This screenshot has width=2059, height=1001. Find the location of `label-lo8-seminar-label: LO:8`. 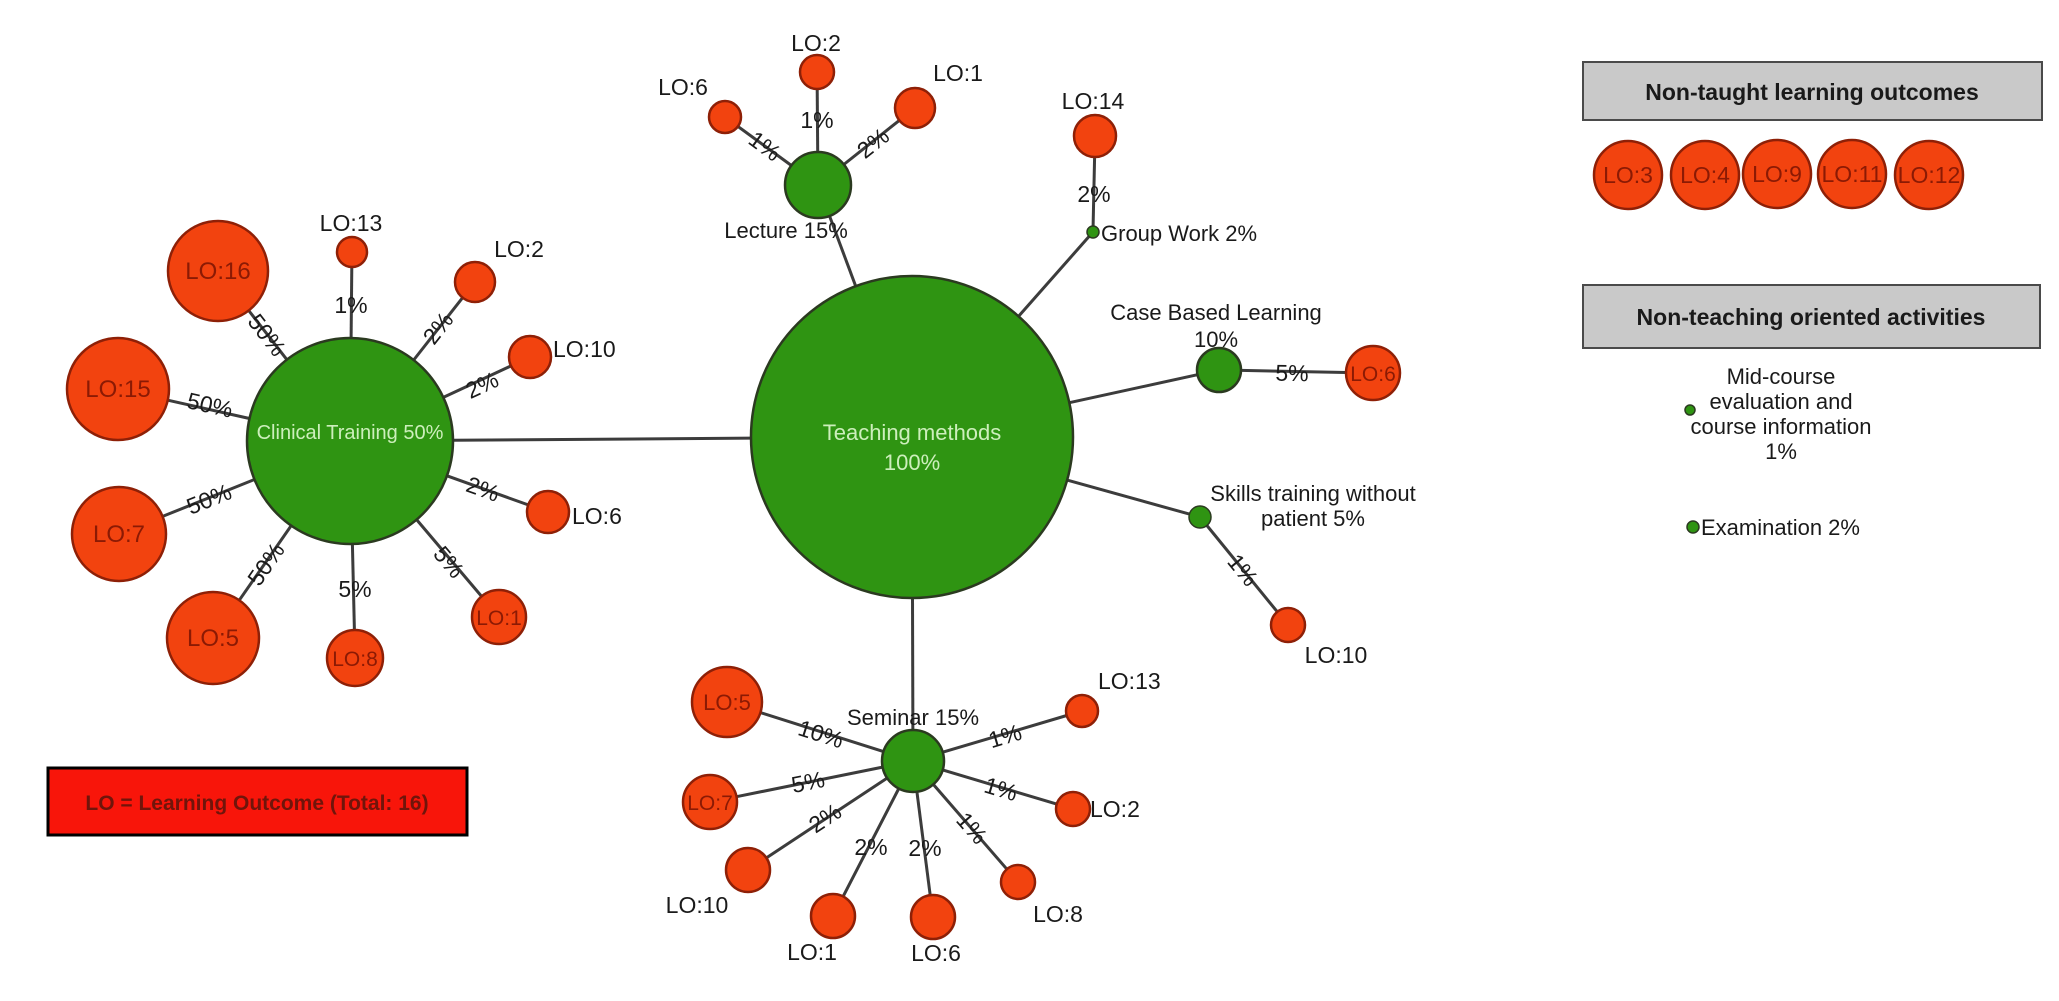

label-lo8-seminar-label: LO:8 is located at coordinates (1058, 914).